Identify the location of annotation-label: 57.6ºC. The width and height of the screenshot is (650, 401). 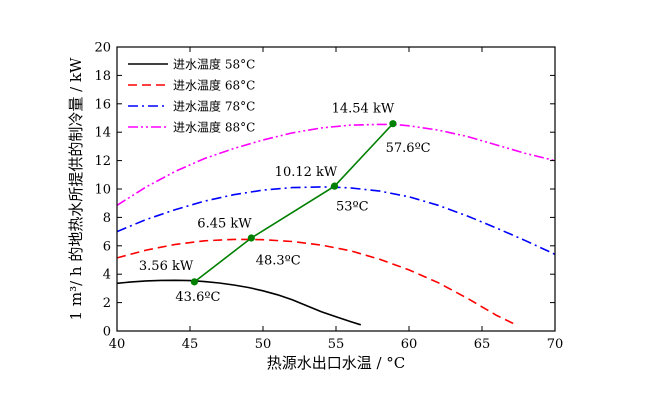
(408, 148).